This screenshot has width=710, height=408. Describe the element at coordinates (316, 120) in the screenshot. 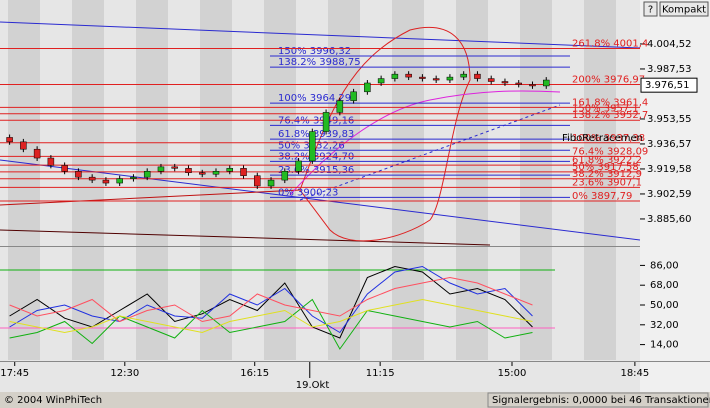

I see `fibo-label: 76.4% 3949,16` at that location.